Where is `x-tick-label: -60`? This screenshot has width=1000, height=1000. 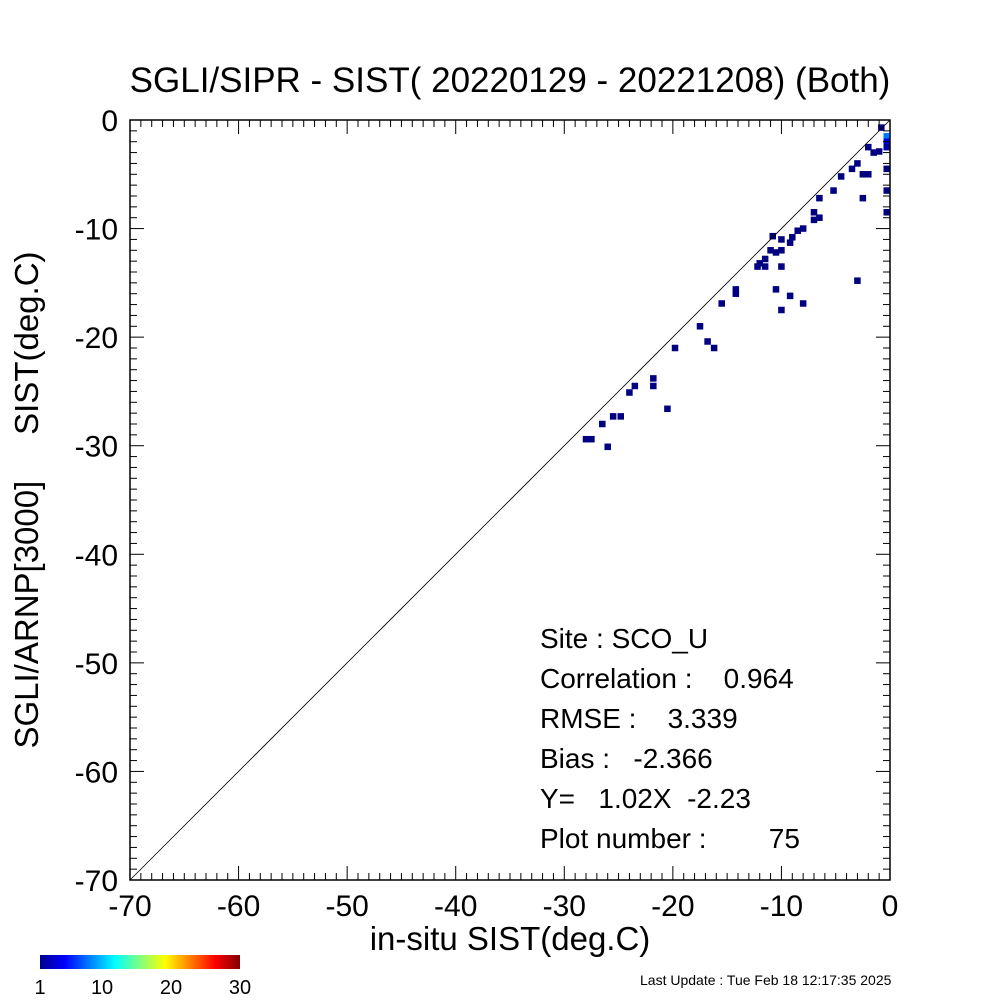
x-tick-label: -60 is located at coordinates (238, 906).